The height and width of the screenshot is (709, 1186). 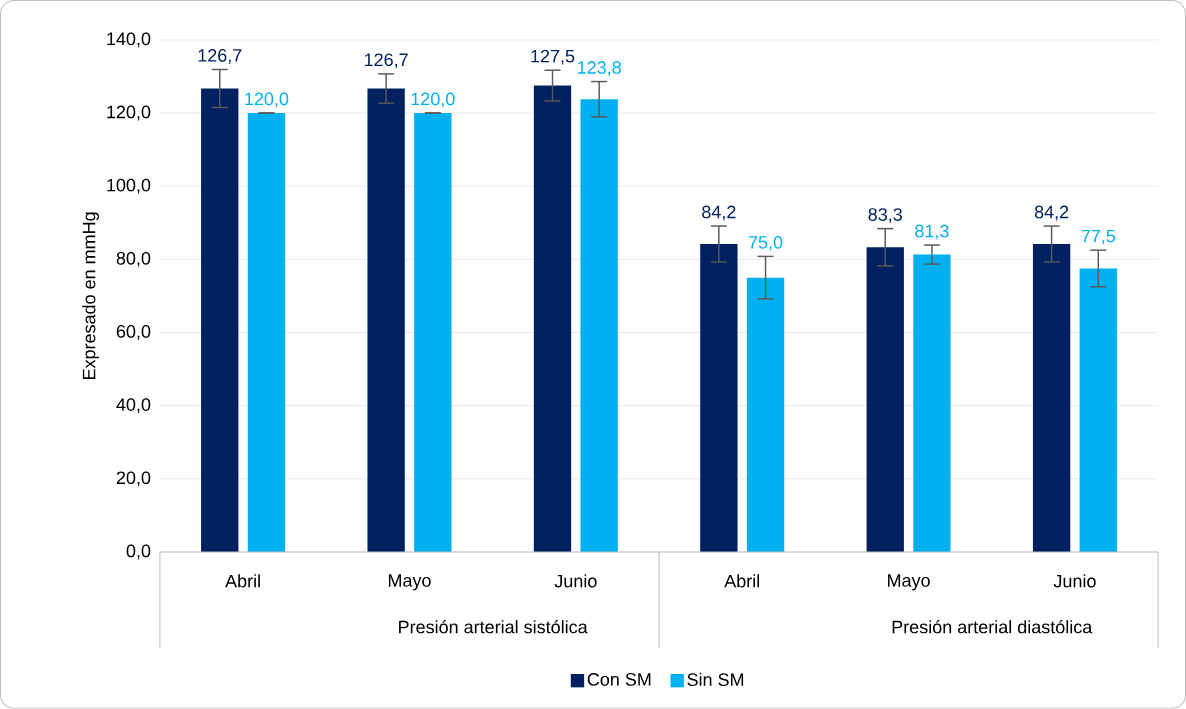 What do you see at coordinates (599, 69) in the screenshot?
I see `data-label: 123,8` at bounding box center [599, 69].